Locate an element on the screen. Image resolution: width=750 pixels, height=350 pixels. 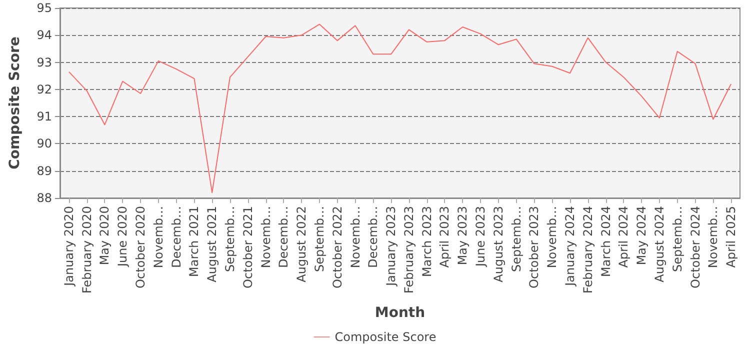
x-tick-label: April 2024 is located at coordinates (623, 237).